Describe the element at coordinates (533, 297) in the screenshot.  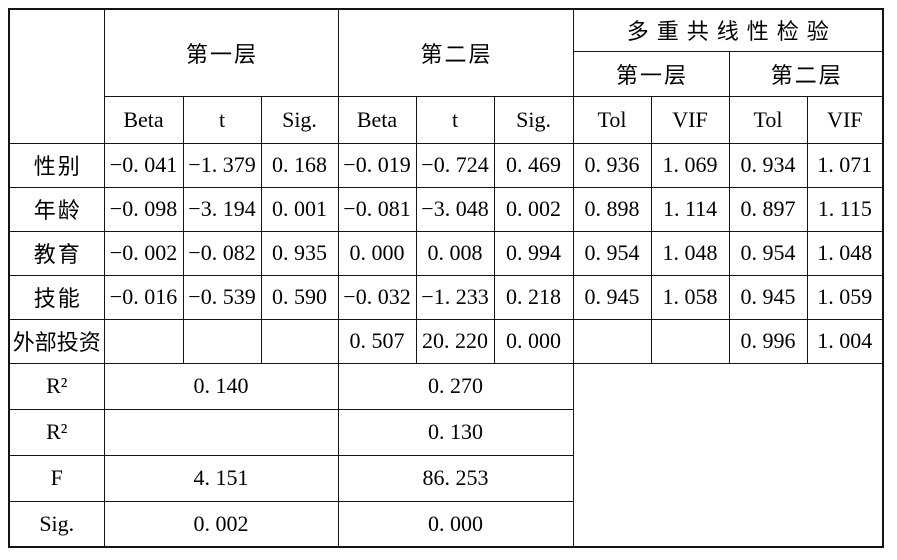
I see `data-cell: 0. 218` at that location.